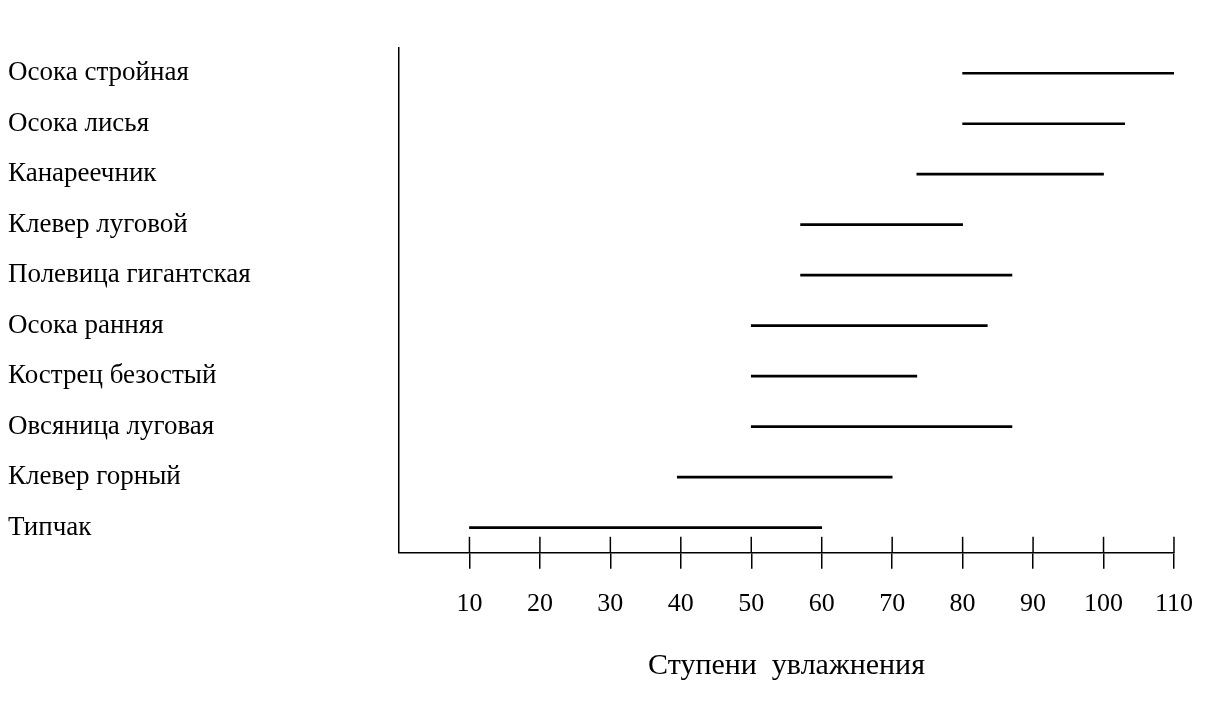 The height and width of the screenshot is (704, 1218). Describe the element at coordinates (98, 71) in the screenshot. I see `y-tick-label: Осока стройная` at that location.